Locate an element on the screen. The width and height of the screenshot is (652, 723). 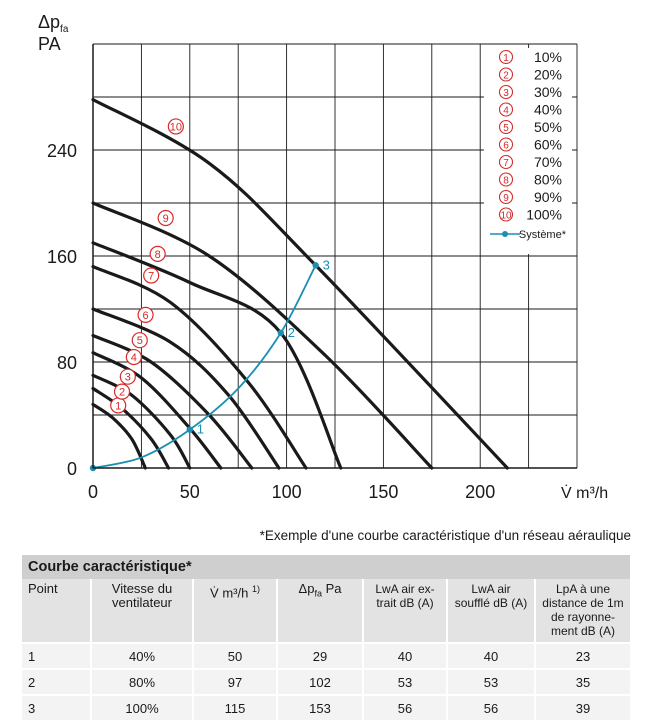
system-curve: 1 2 3 is located at coordinates (209, 364).